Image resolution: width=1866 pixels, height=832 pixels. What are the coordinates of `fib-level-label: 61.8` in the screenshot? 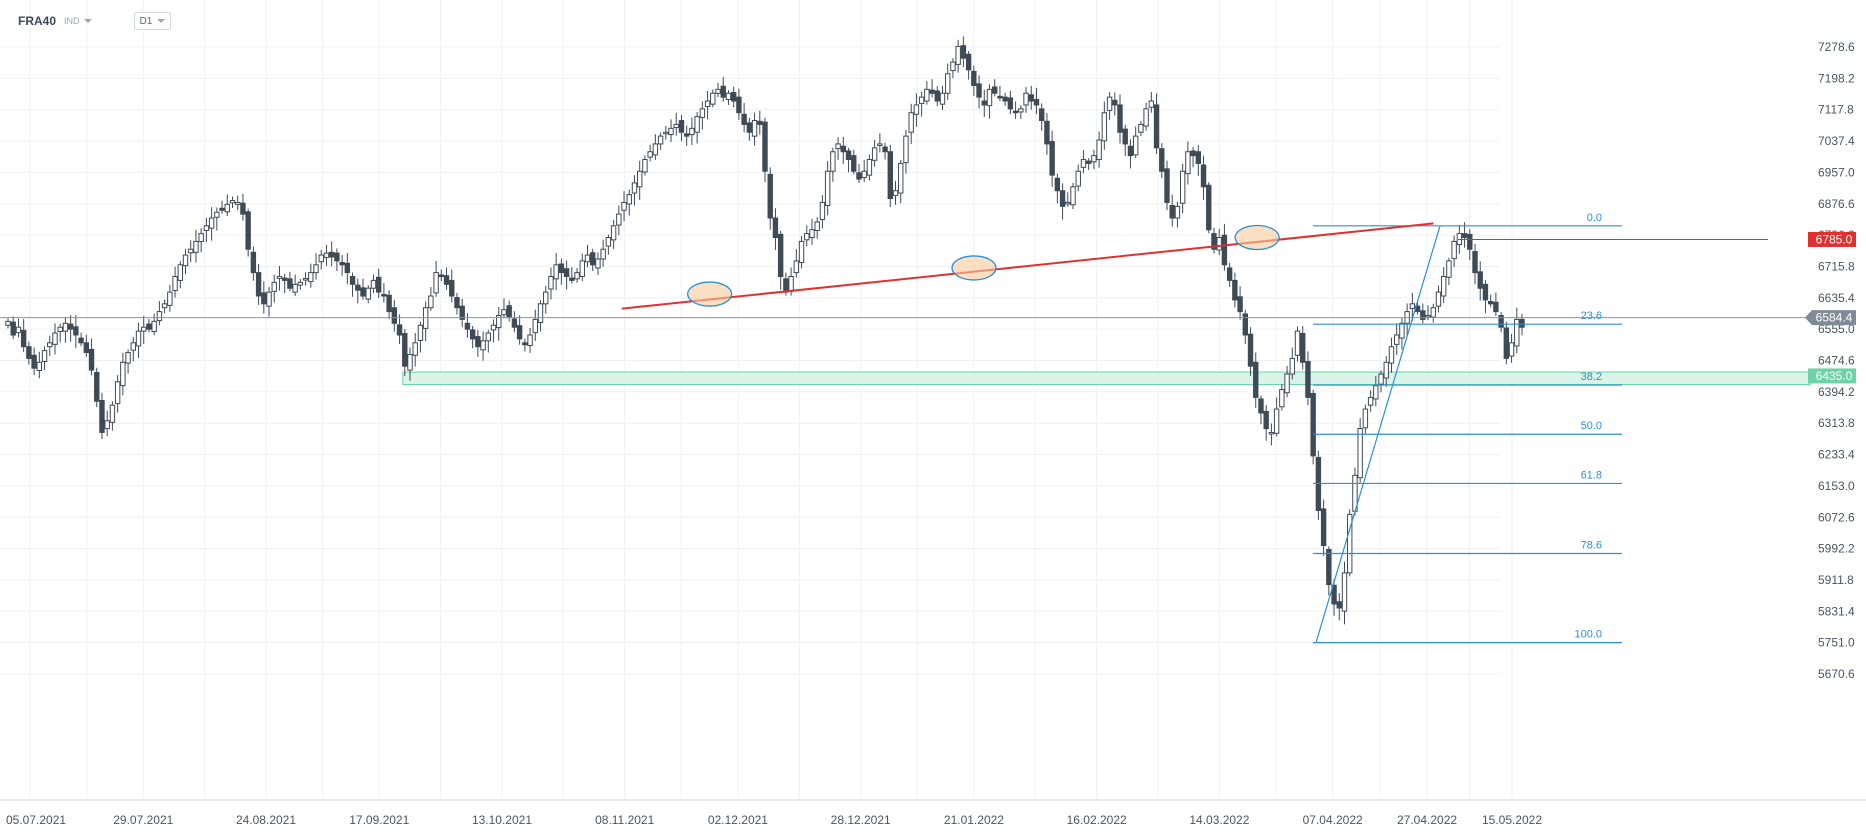 It's located at (1591, 475).